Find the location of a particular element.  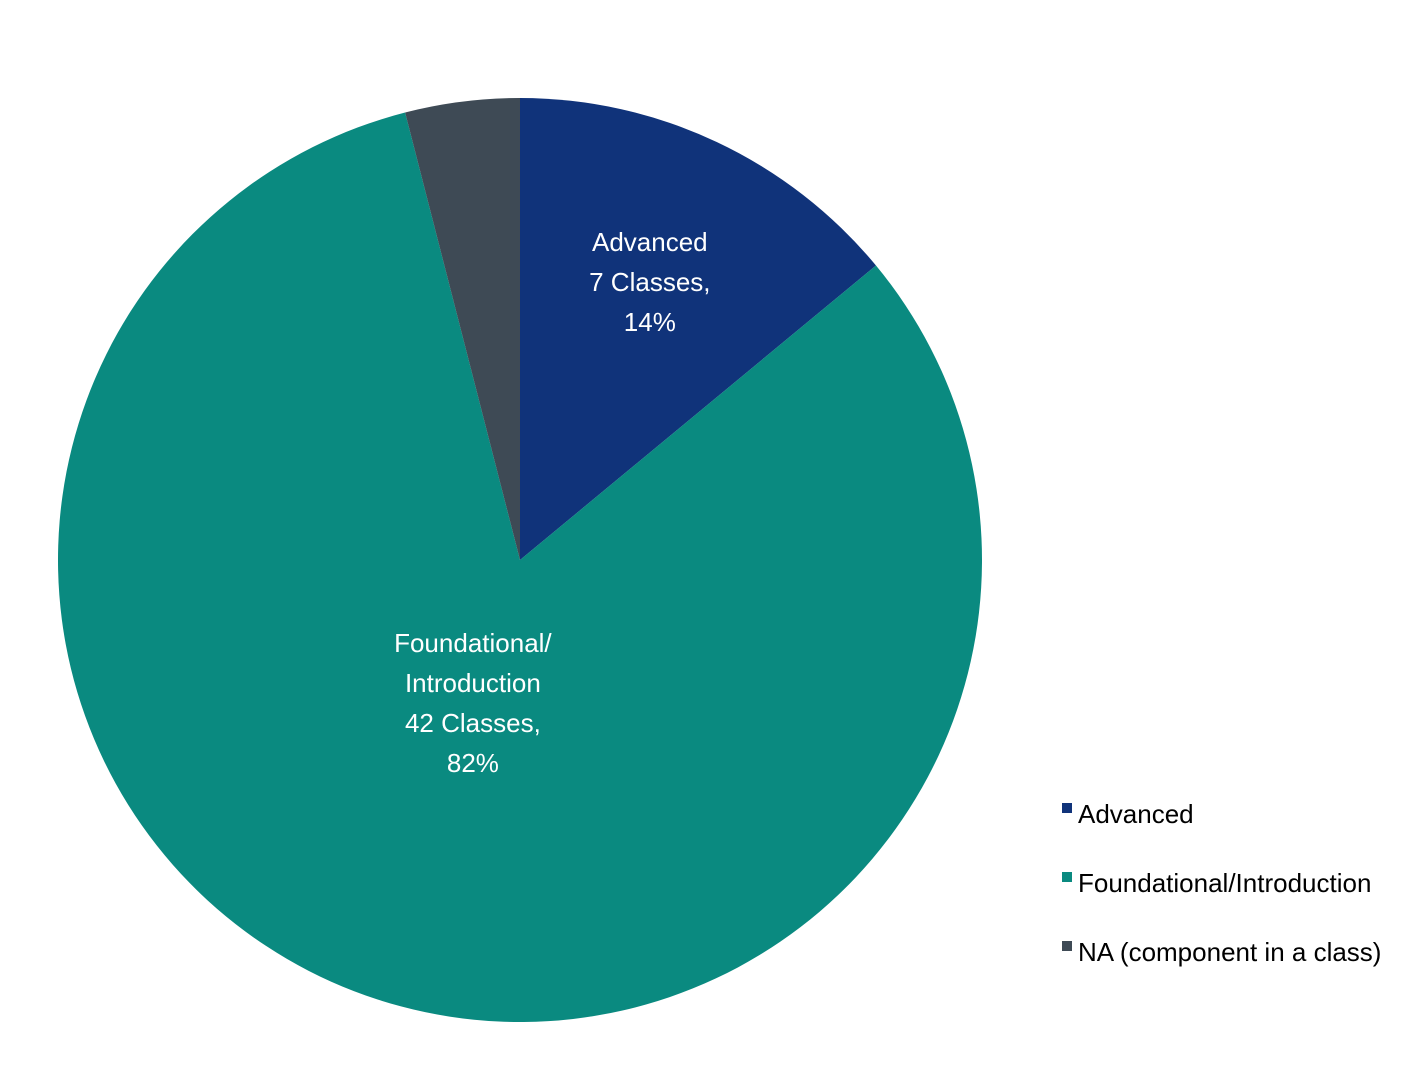

legend-label: NA (component in a class) is located at coordinates (1229, 952).